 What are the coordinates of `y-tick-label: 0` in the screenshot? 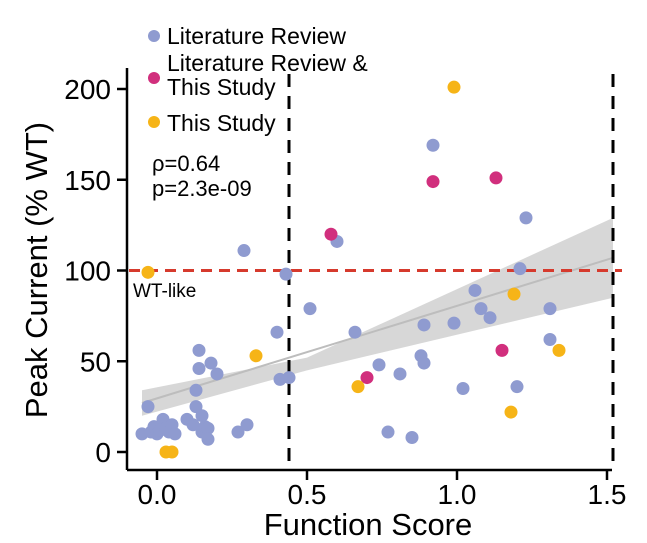 It's located at (103, 452).